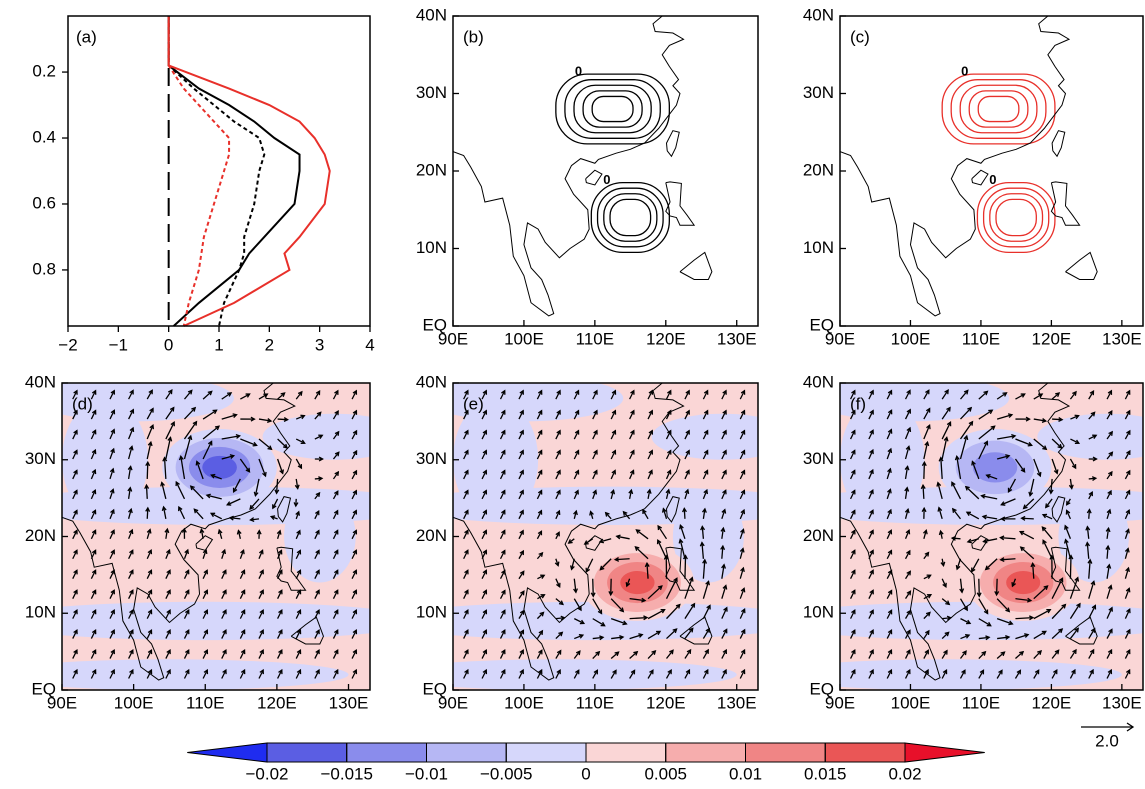 The width and height of the screenshot is (1145, 789). I want to click on panel-label: (a), so click(86, 36).